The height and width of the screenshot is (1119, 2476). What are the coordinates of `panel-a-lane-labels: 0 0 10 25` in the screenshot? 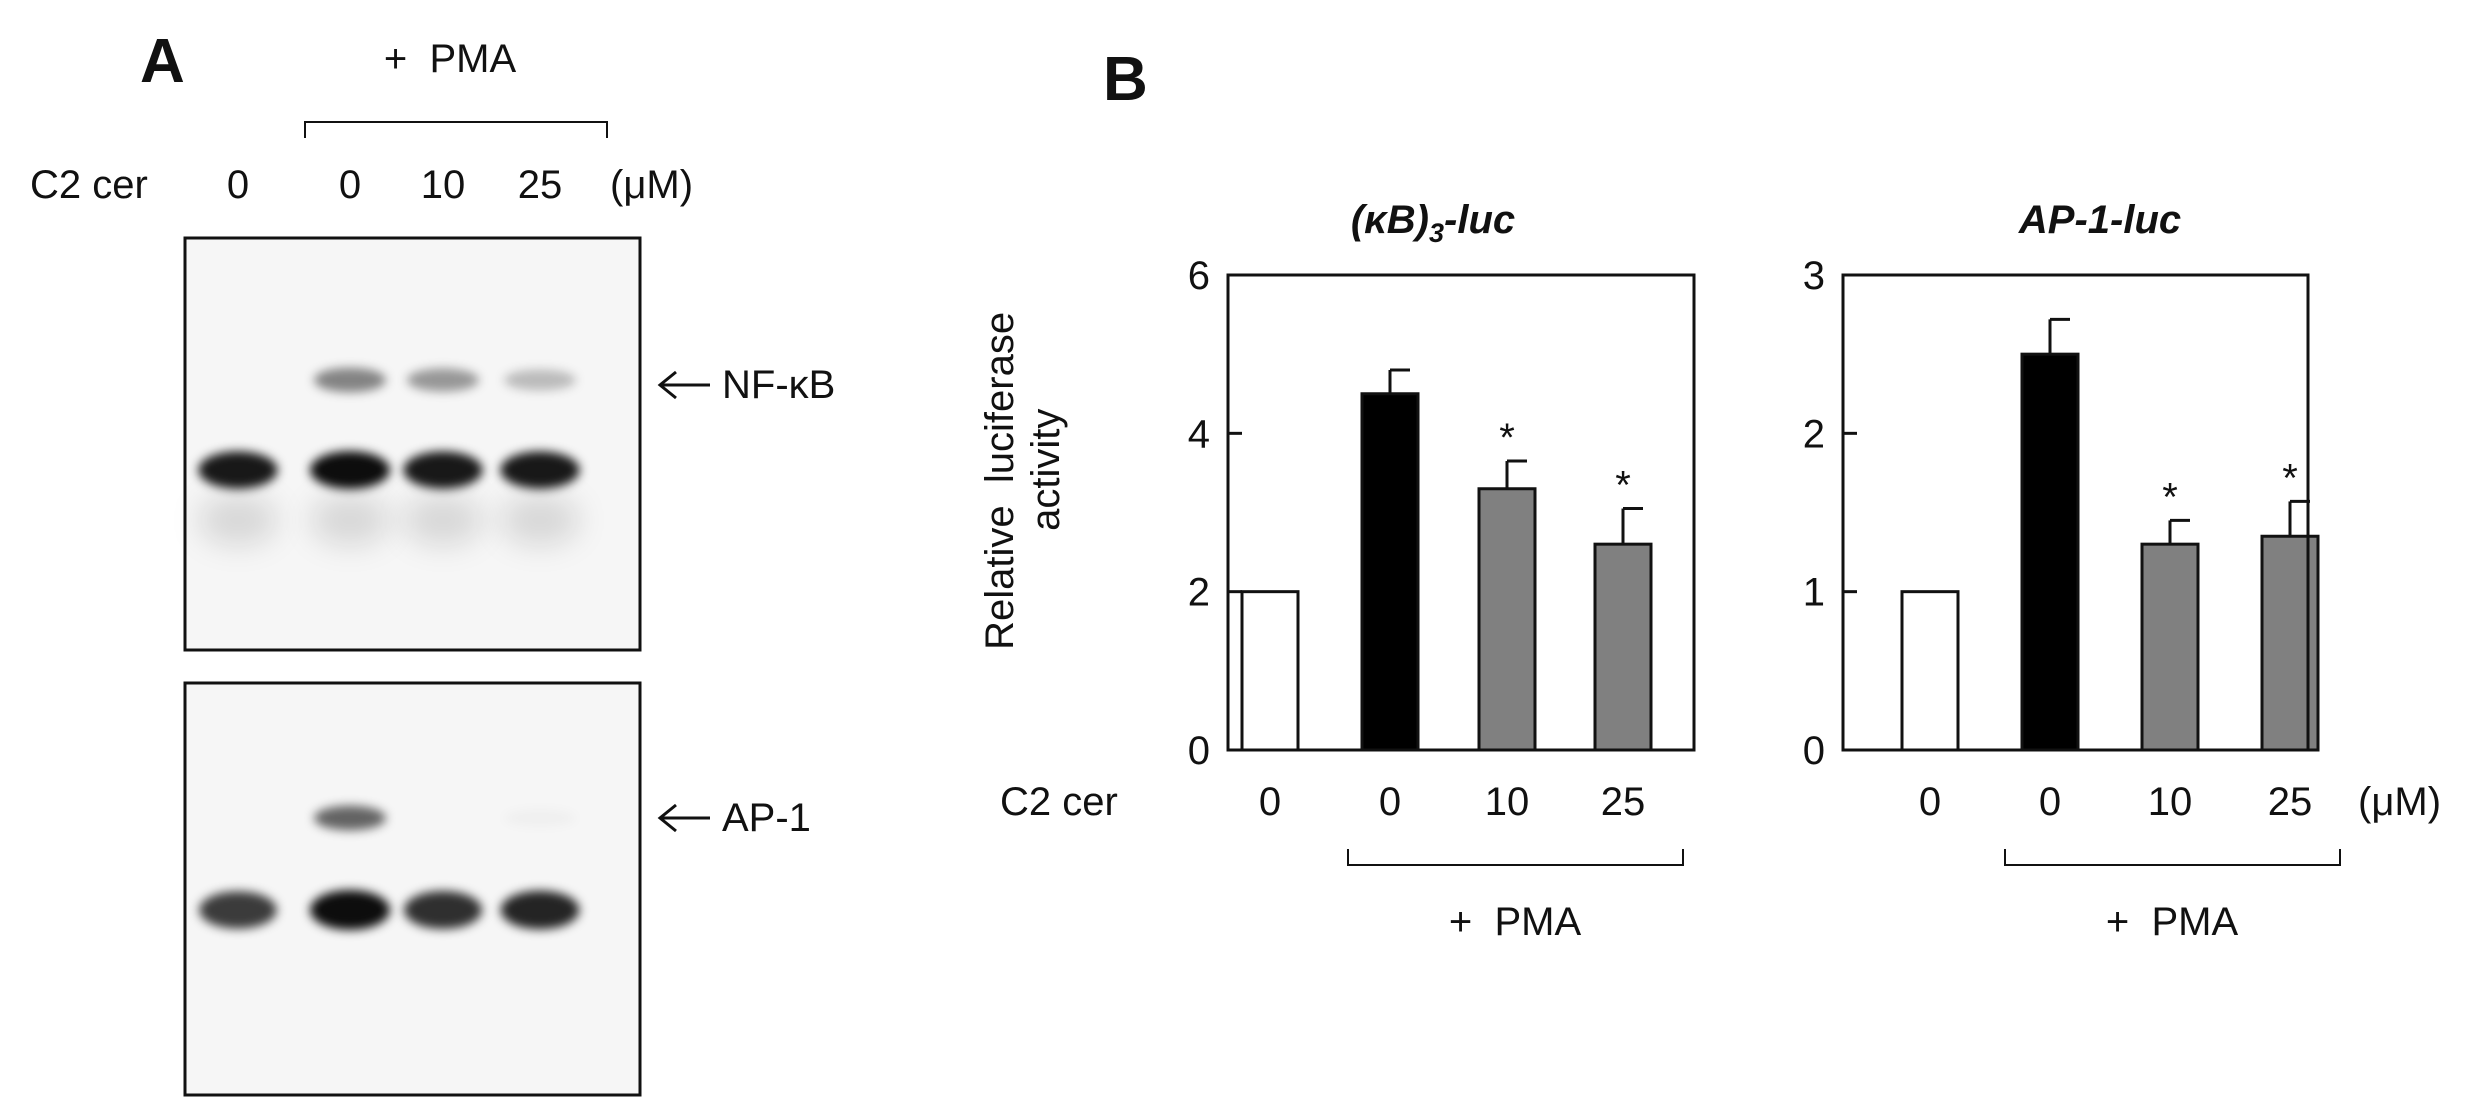 It's located at (394, 185).